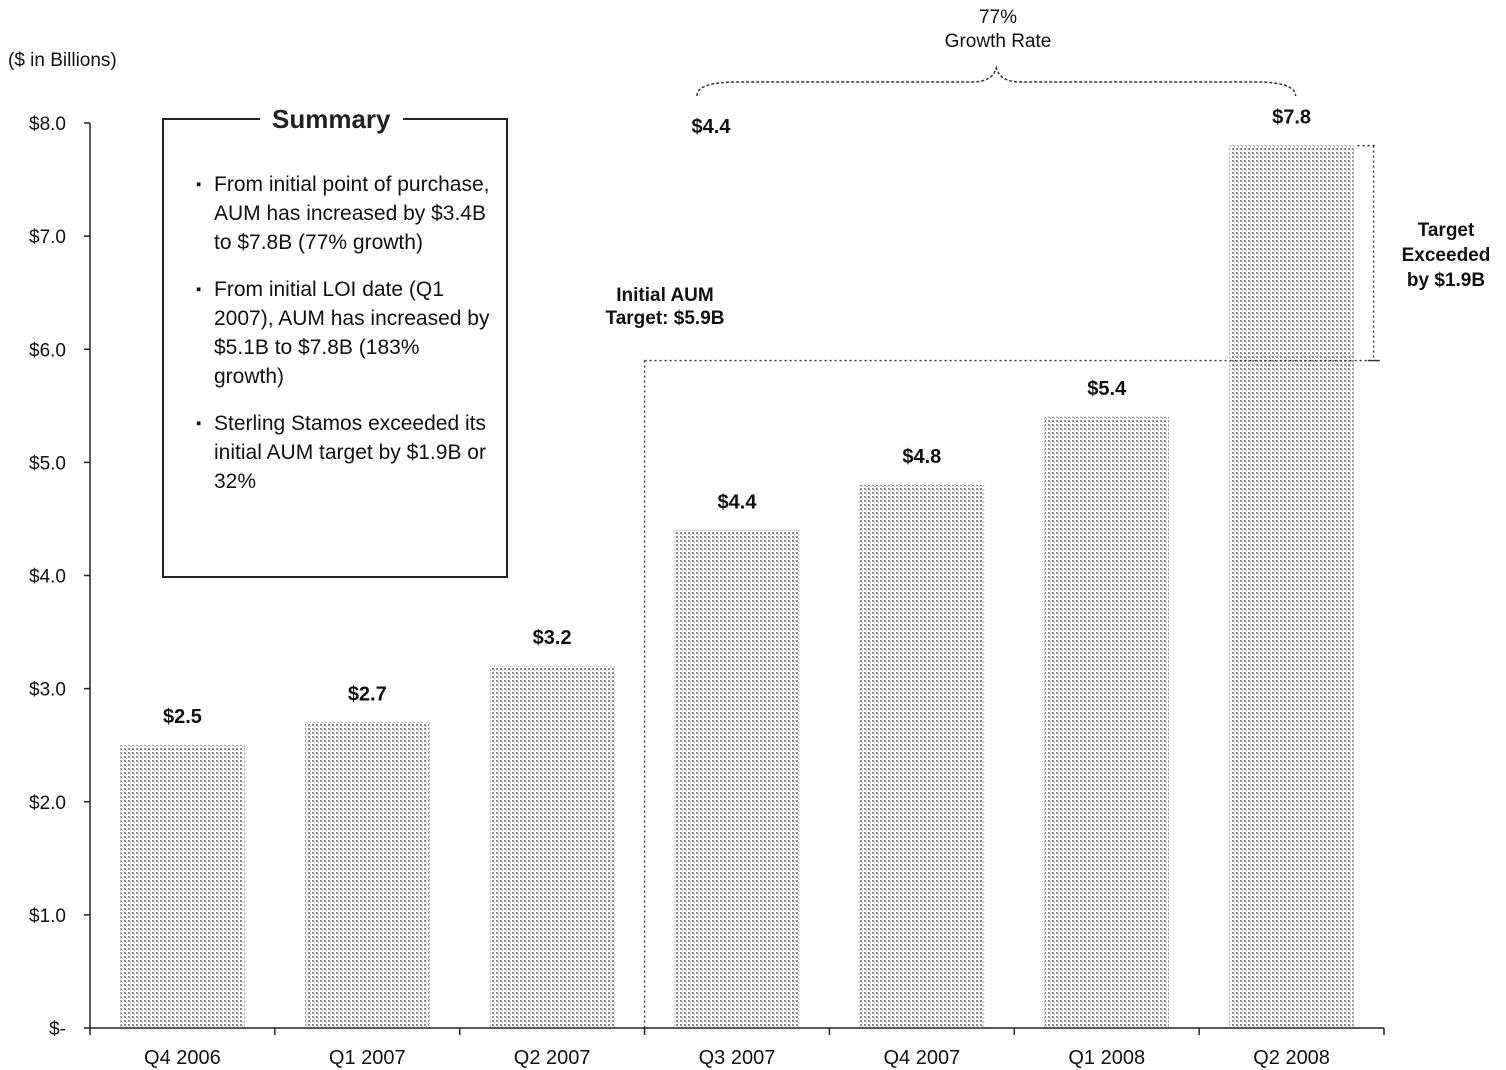 The width and height of the screenshot is (1506, 1070). What do you see at coordinates (47, 350) in the screenshot?
I see `y-tick-label: $6.0` at bounding box center [47, 350].